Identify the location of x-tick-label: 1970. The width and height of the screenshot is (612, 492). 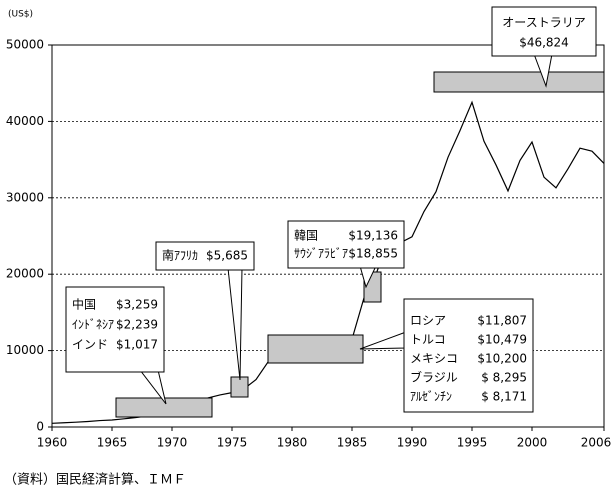
(172, 443).